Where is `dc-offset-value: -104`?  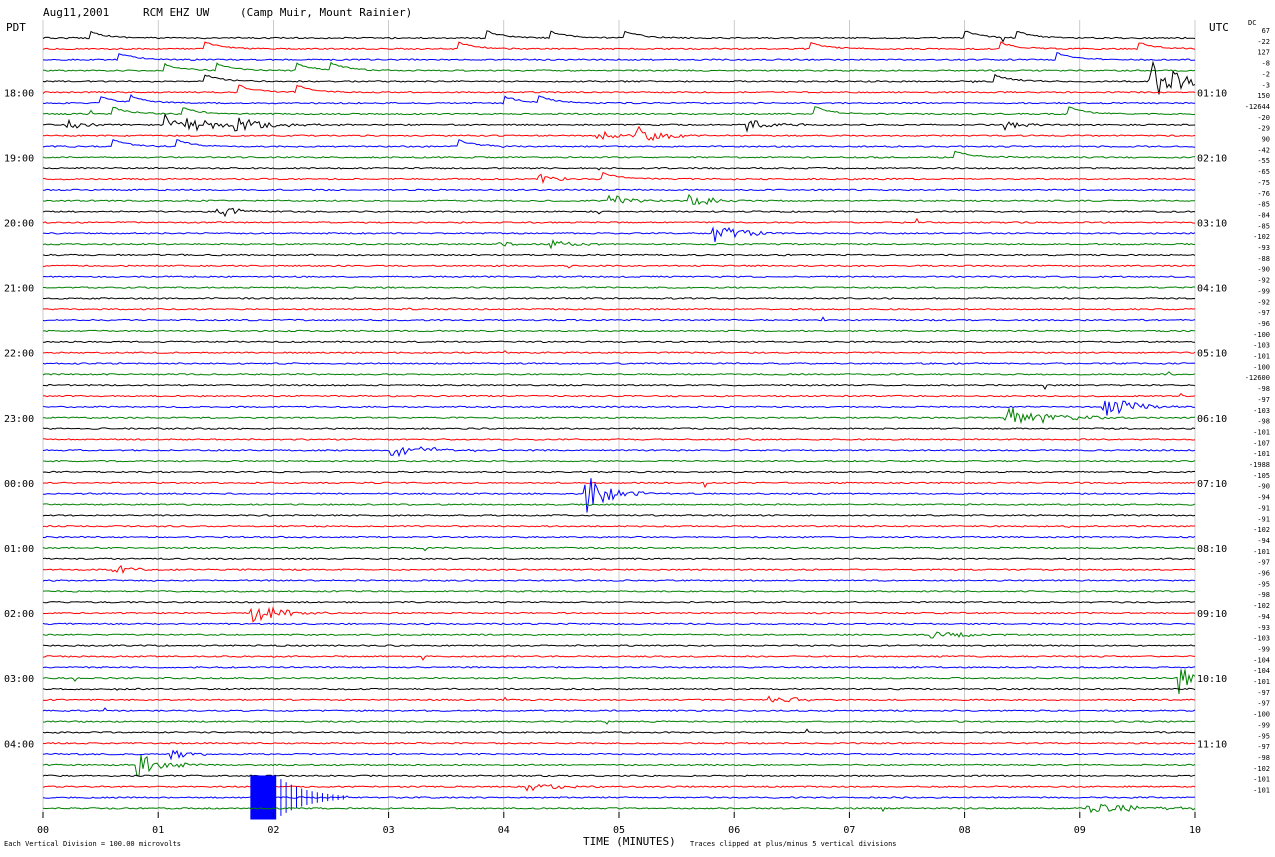
dc-offset-value: -104 is located at coordinates (1261, 660).